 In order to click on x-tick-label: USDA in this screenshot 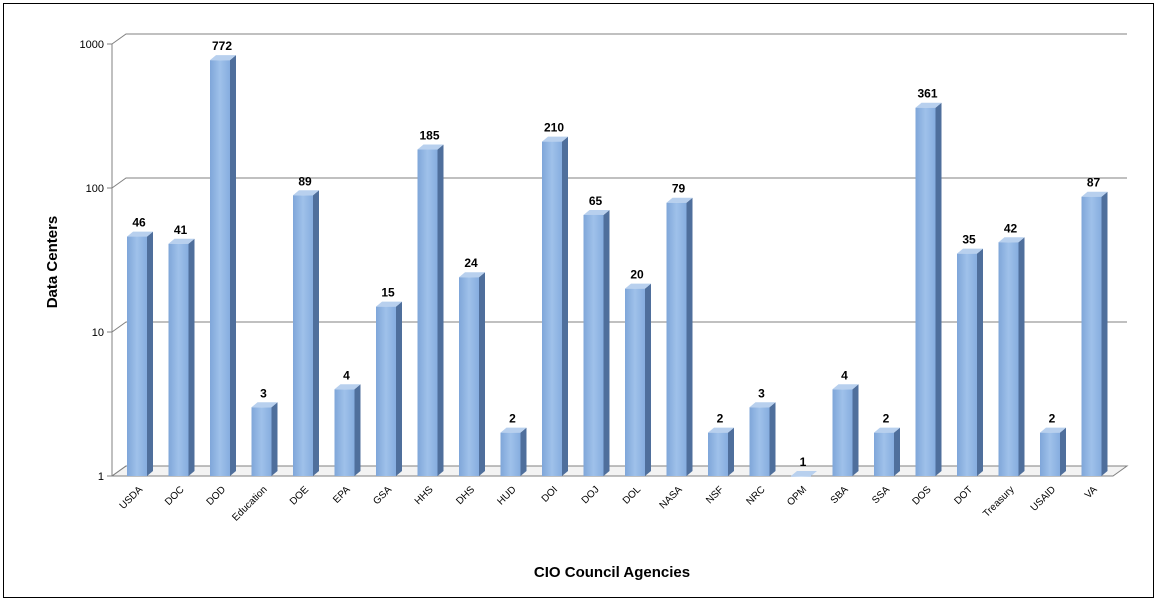, I will do `click(132, 498)`.